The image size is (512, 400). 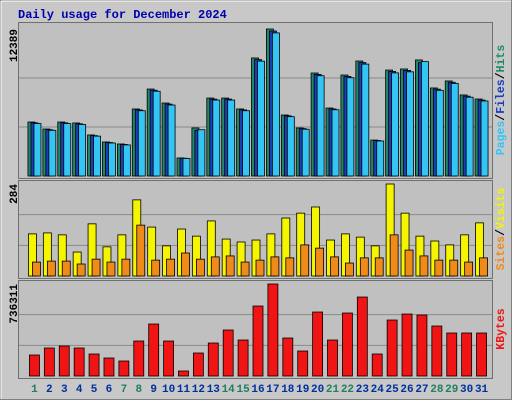 I want to click on x-tick-label: 22, so click(x=347, y=390).